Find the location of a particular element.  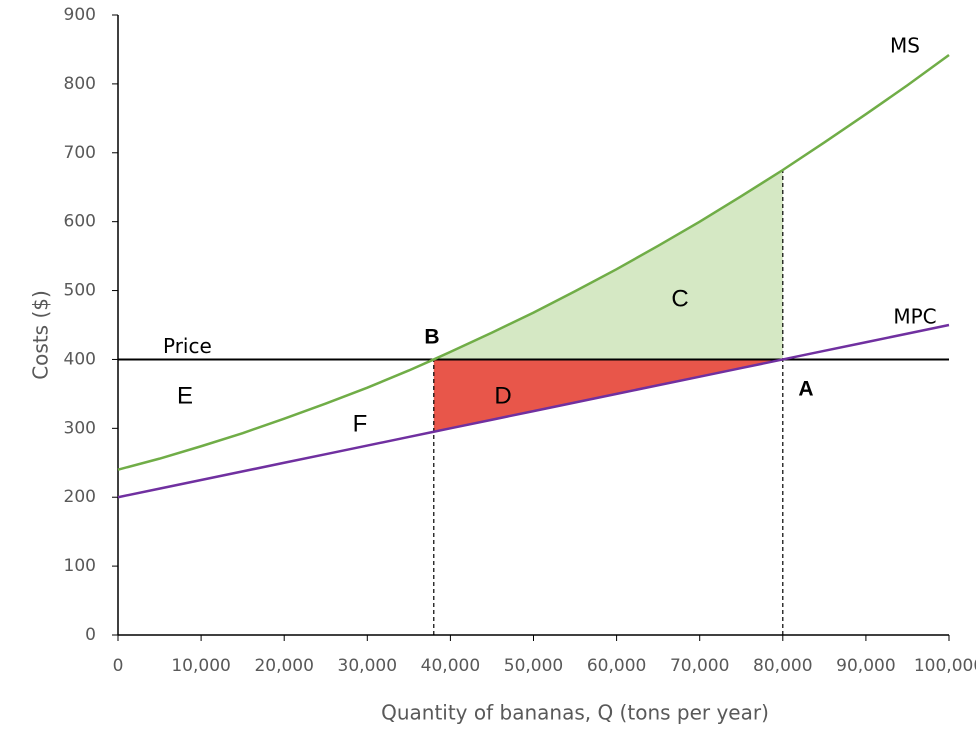

point-label: B is located at coordinates (431, 337).